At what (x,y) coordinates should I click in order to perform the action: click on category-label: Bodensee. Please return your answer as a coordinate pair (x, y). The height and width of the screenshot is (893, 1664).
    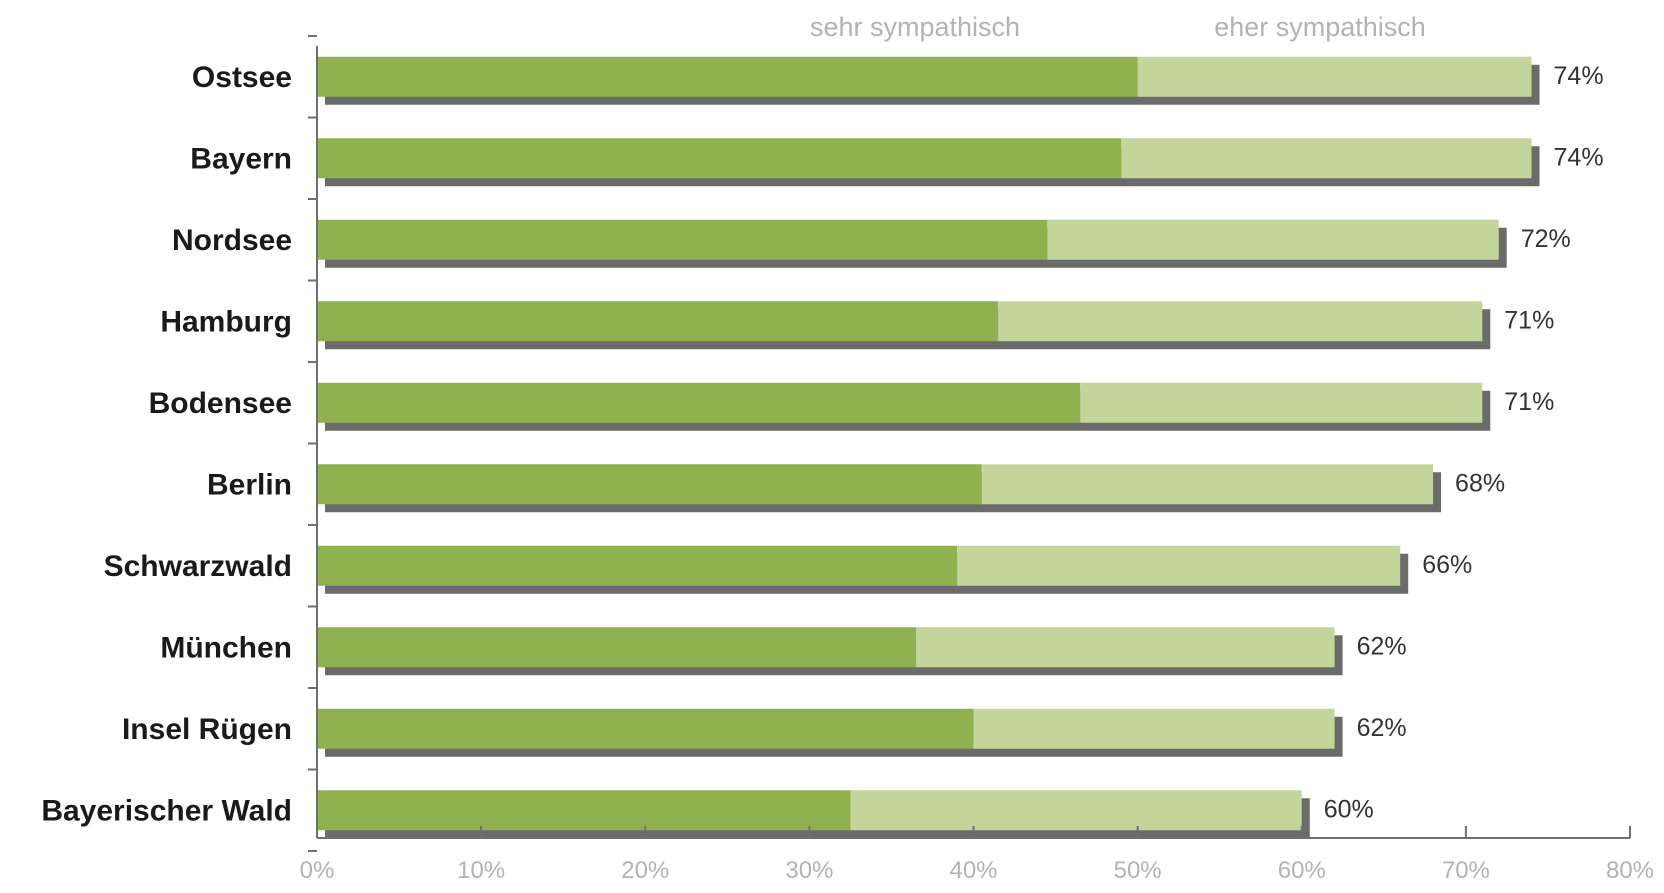
    Looking at the image, I should click on (220, 403).